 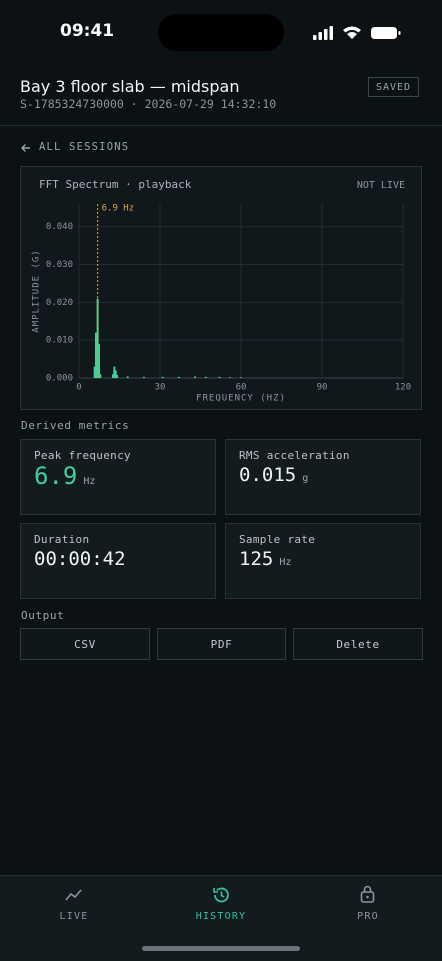 I want to click on metric-number: 00:00:42, so click(x=80, y=559).